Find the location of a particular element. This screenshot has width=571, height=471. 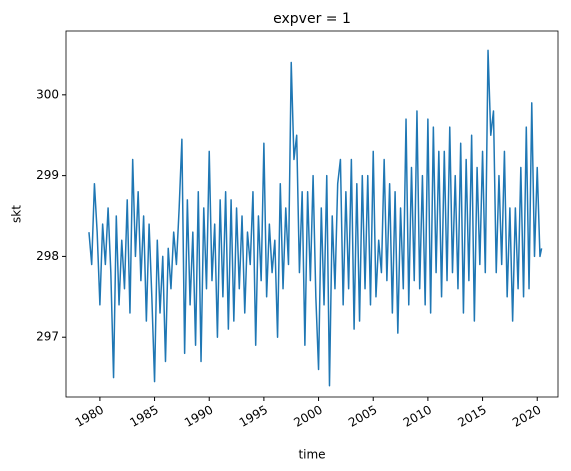

y-tick-label: 299 is located at coordinates (47, 175).